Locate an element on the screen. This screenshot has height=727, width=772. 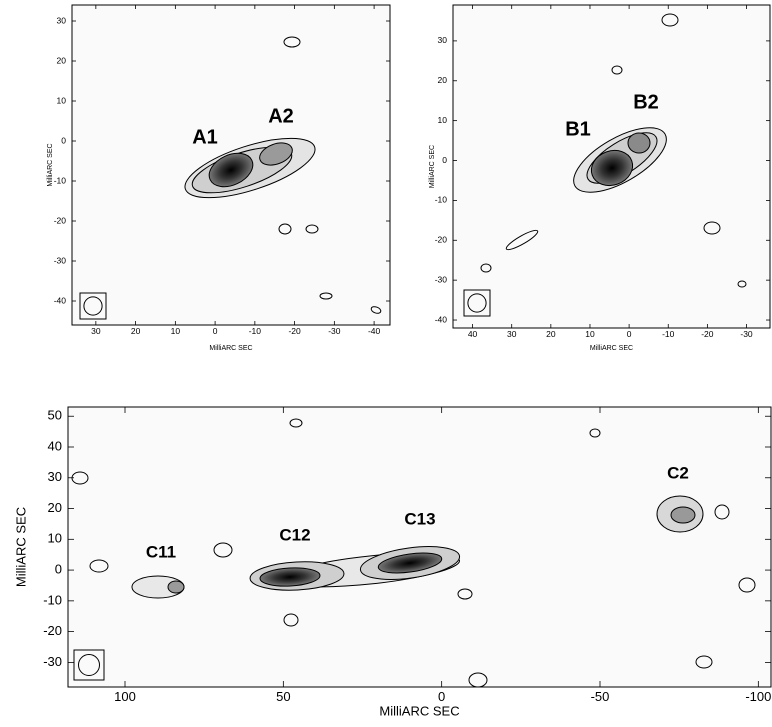
y-tick-label: -40 is located at coordinates (441, 319).